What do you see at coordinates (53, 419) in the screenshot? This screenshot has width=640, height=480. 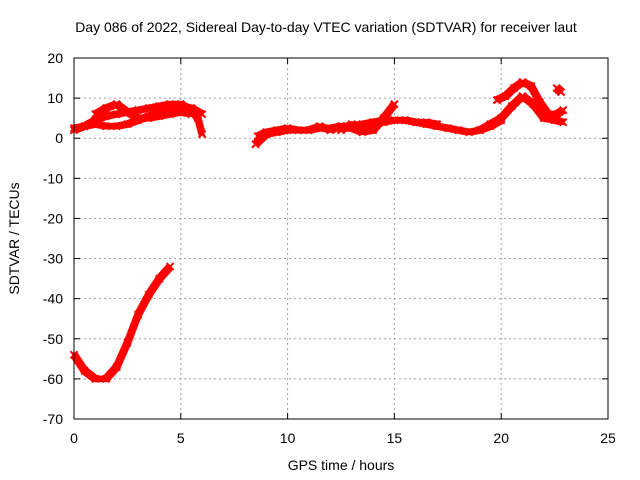 I see `y-tick-label: -70` at bounding box center [53, 419].